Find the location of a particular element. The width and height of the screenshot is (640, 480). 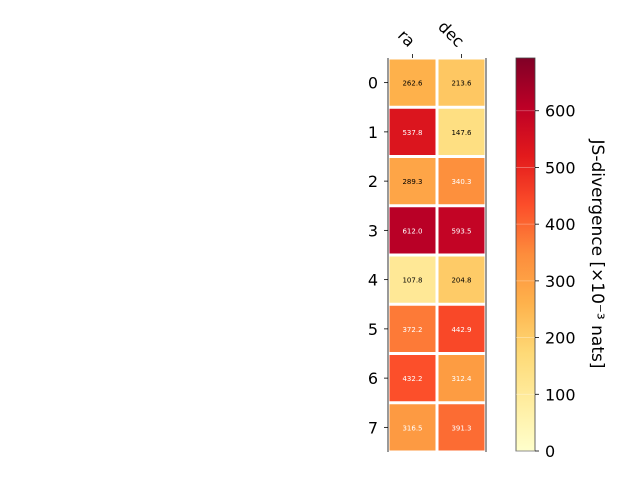

cell-value-label: 391.3 is located at coordinates (461, 428).